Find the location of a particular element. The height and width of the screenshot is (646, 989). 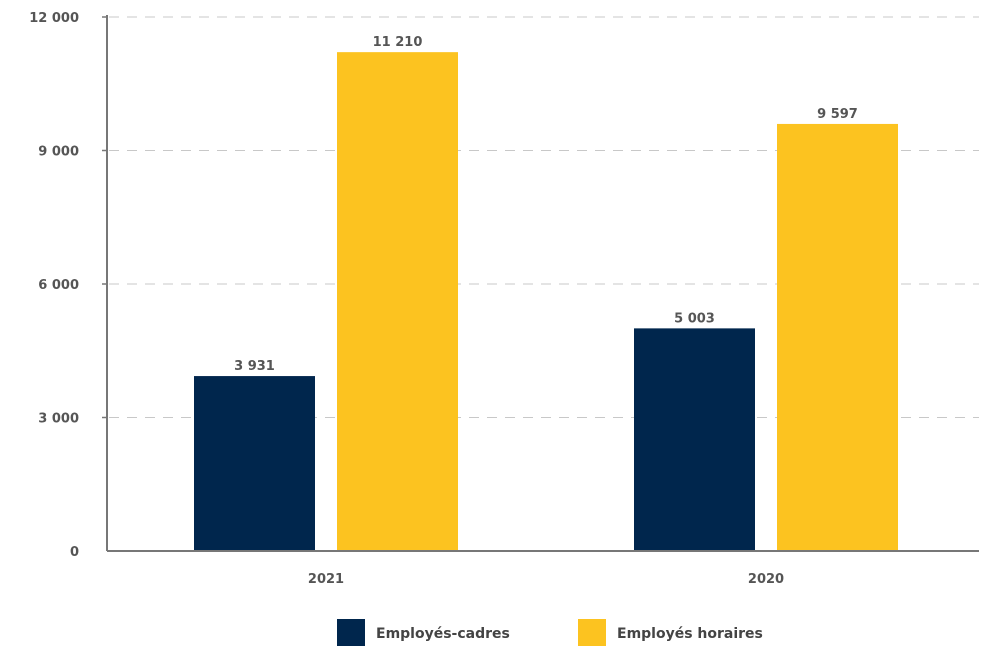

legend: Employés-cadres Employés horaires is located at coordinates (550, 632).